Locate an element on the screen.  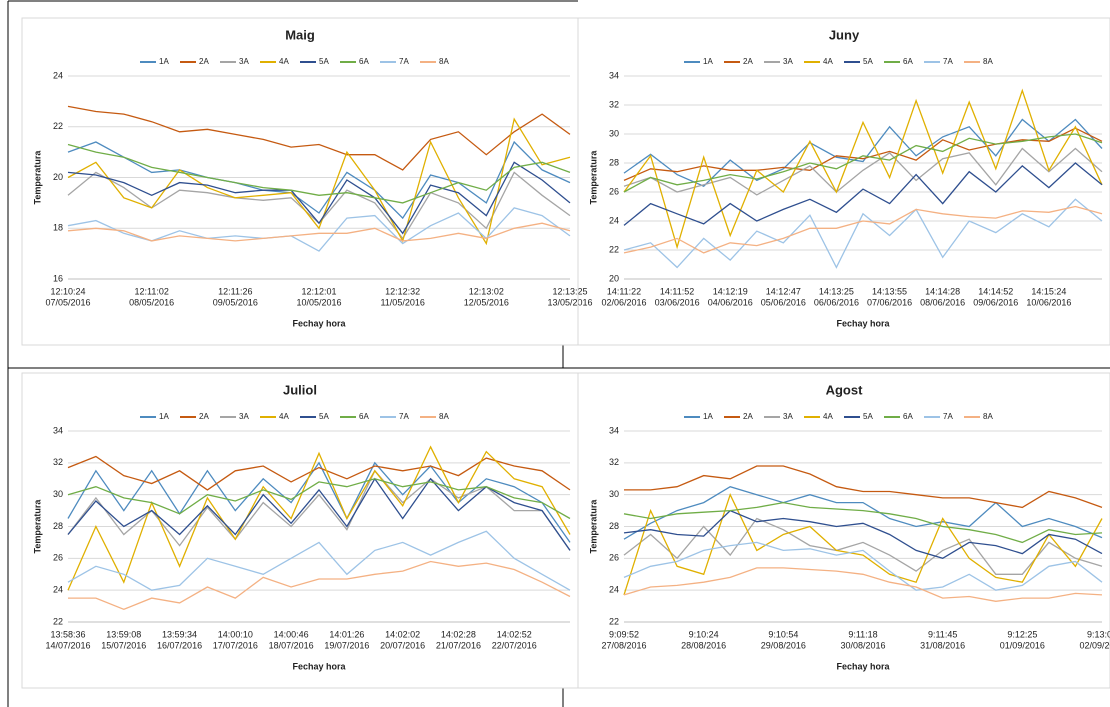
x-tick-label: 12:11:02 is located at coordinates (151, 291).